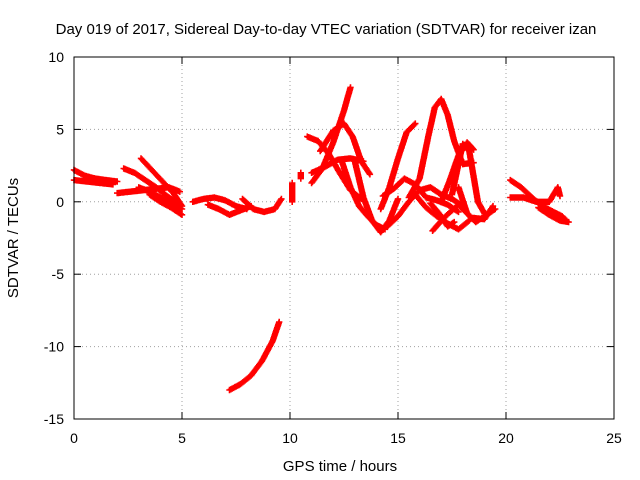 Image resolution: width=640 pixels, height=480 pixels. What do you see at coordinates (506, 438) in the screenshot?
I see `x-tick-label: 20` at bounding box center [506, 438].